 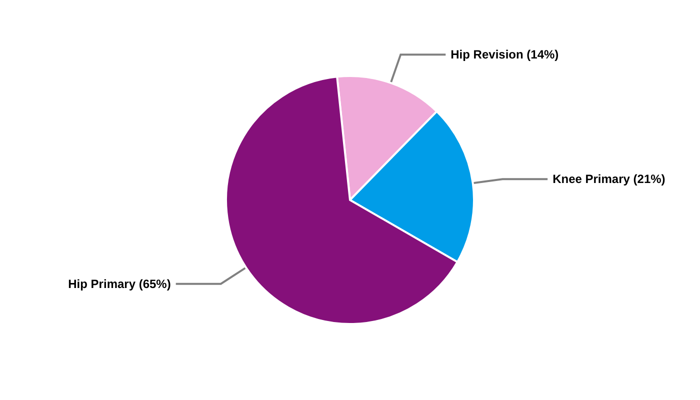 What do you see at coordinates (504, 55) in the screenshot?
I see `slice-label: Hip Revision (14%)` at bounding box center [504, 55].